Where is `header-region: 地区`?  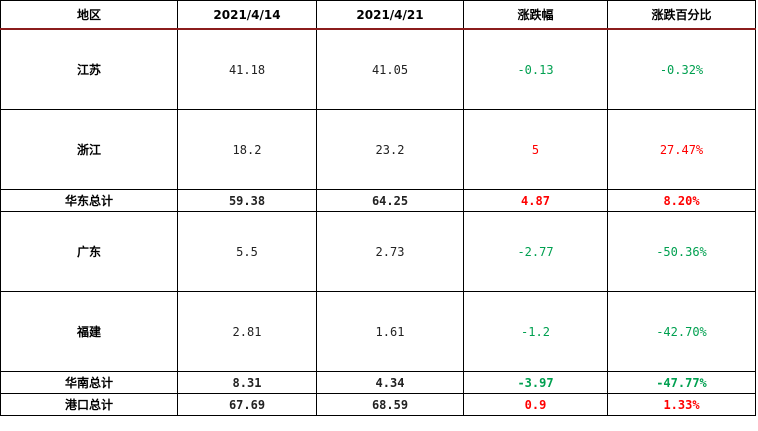 header-region: 地区 is located at coordinates (89, 15).